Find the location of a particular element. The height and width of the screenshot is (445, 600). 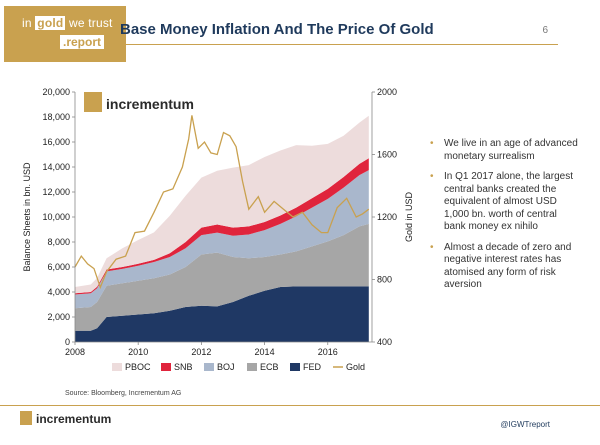

x-tick-label: 2014 is located at coordinates (265, 352).